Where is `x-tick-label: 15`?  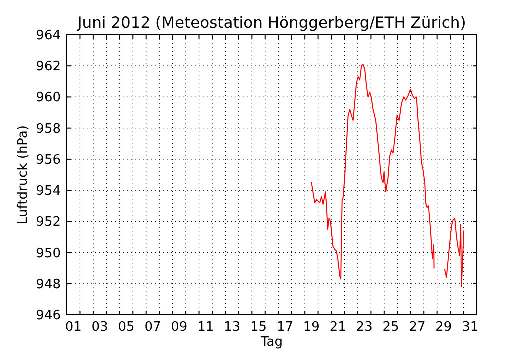
x-tick-label: 15 is located at coordinates (259, 327).